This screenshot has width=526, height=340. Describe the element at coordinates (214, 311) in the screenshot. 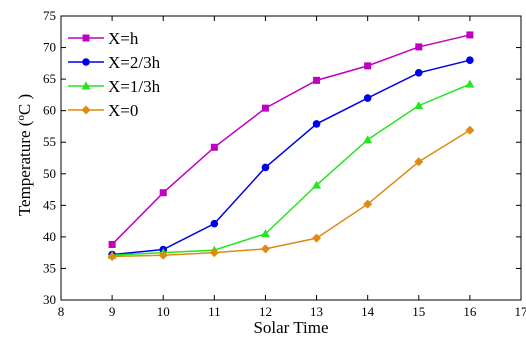

I see `x-tick-label: 11` at that location.